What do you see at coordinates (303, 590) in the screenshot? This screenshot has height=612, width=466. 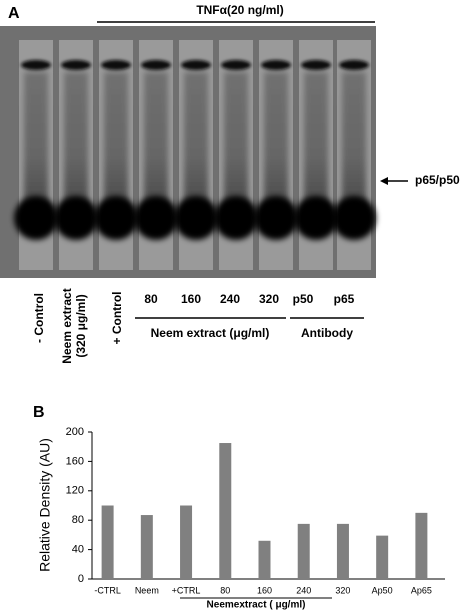 I see `x-tick-label: 240` at bounding box center [303, 590].